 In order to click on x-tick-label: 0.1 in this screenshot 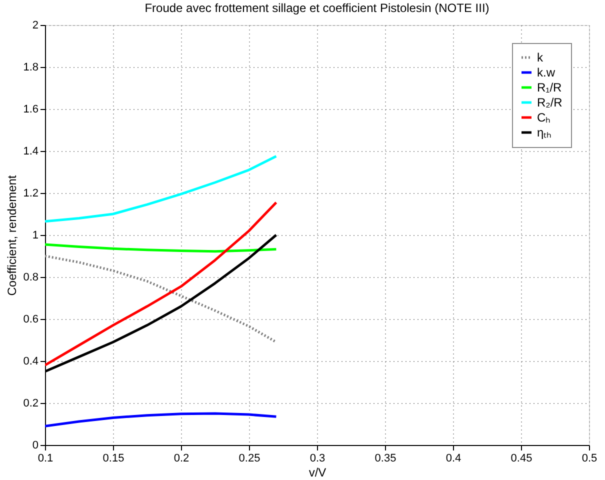, I will do `click(46, 458)`.